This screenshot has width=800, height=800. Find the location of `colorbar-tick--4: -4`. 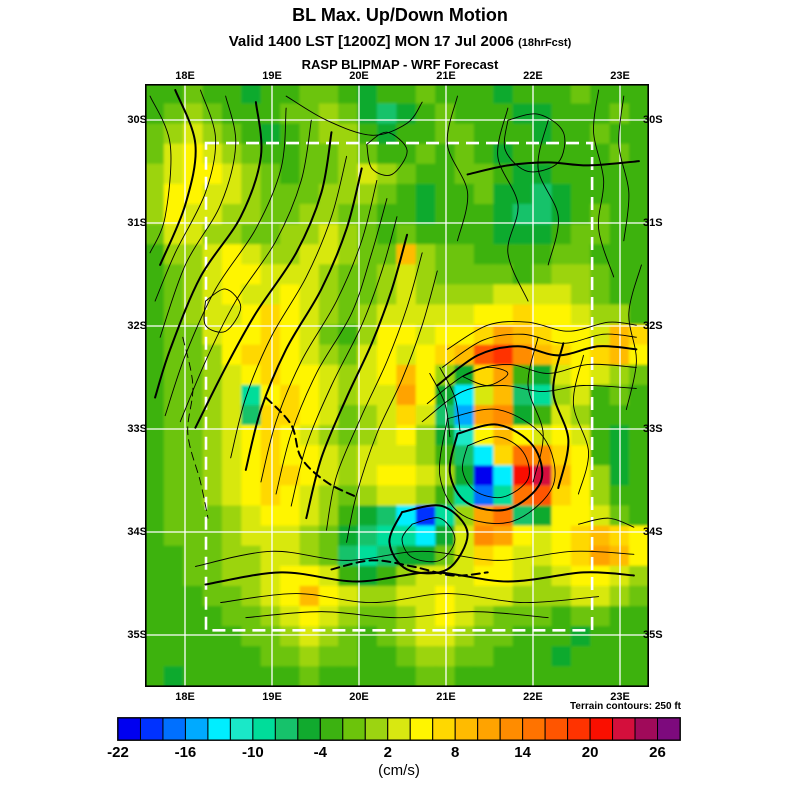

colorbar-tick--4: -4 is located at coordinates (320, 752).